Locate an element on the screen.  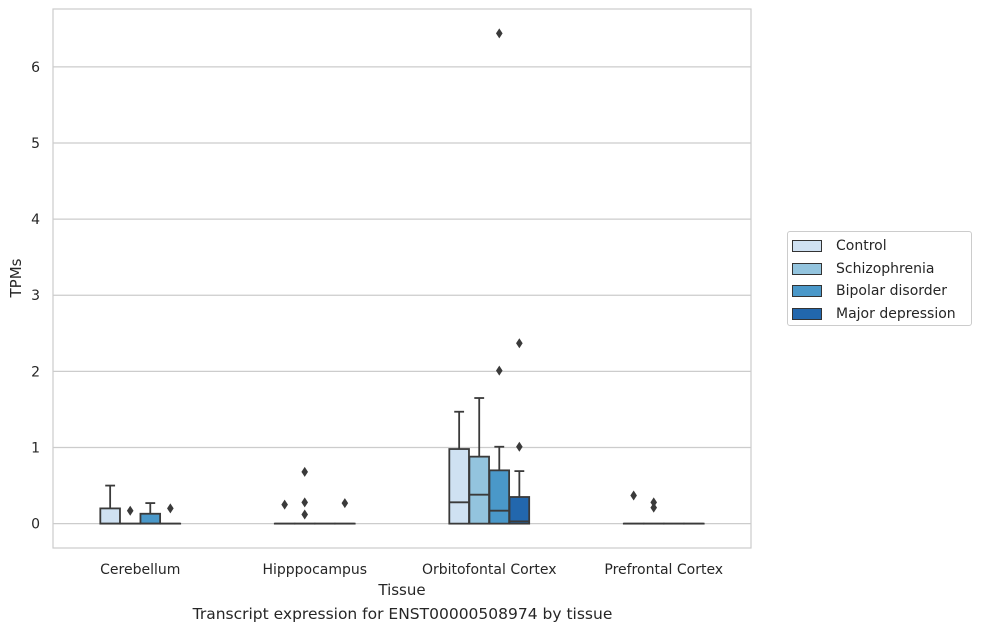
x-tick-label: Prefrontal Cortex is located at coordinates (663, 570).